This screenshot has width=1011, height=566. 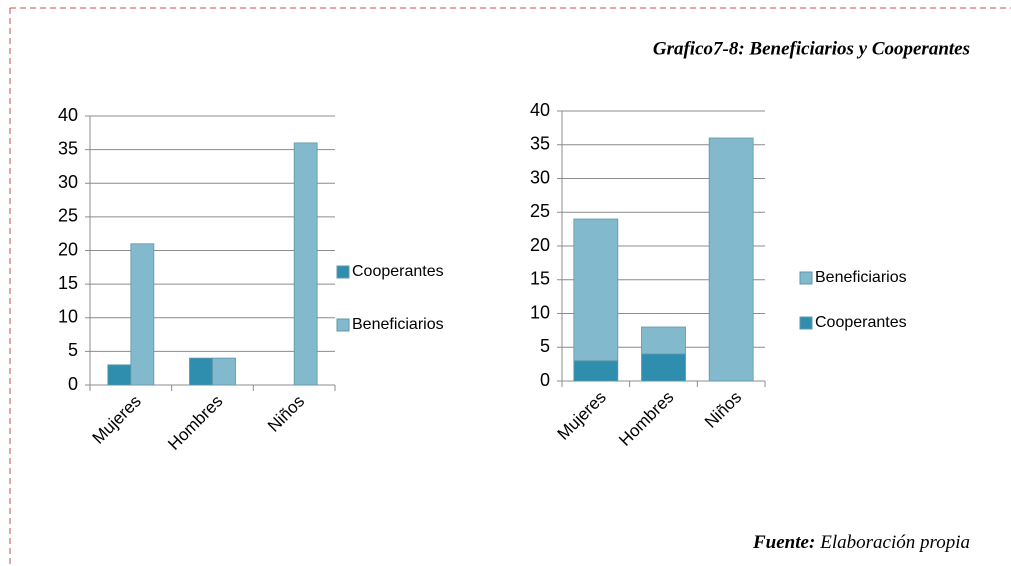 What do you see at coordinates (894, 542) in the screenshot?
I see `source-text: Elaboración propia` at bounding box center [894, 542].